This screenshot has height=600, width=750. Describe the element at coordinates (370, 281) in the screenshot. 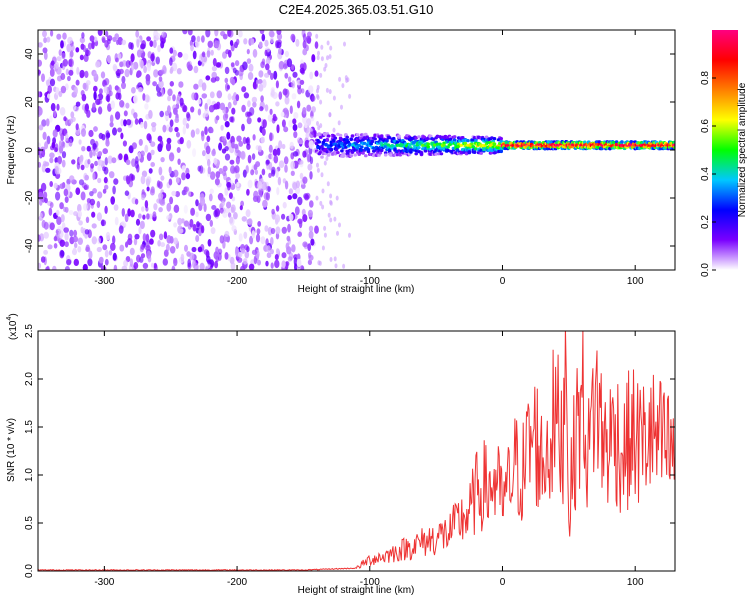

I see `heatmap-x-tick-label: -100` at that location.